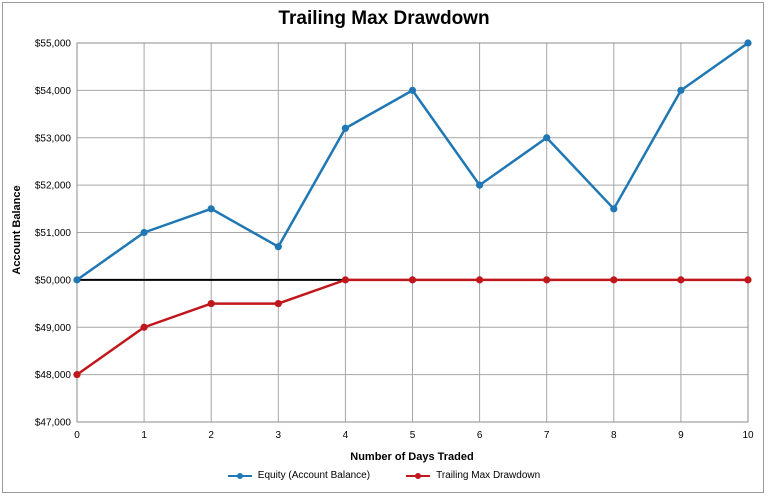 This screenshot has height=497, width=768. What do you see at coordinates (614, 435) in the screenshot?
I see `x-tick-label: 8` at bounding box center [614, 435].